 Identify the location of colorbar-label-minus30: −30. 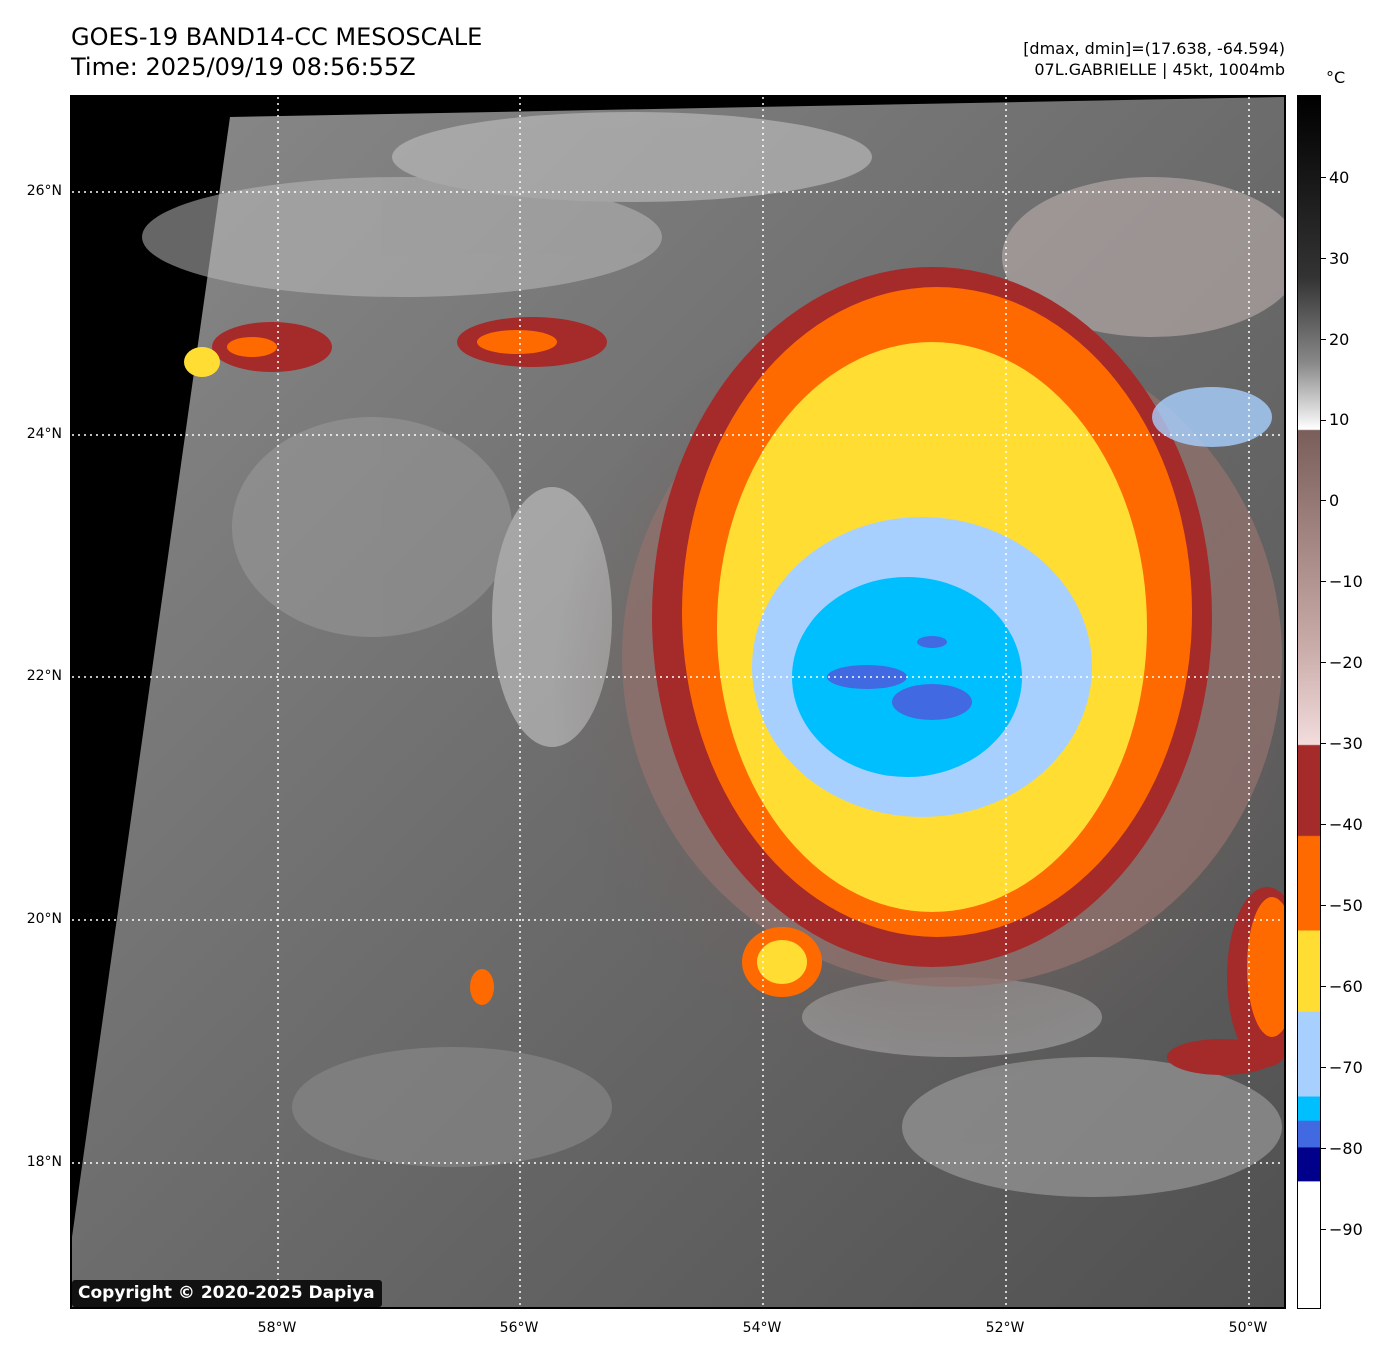
(1346, 743).